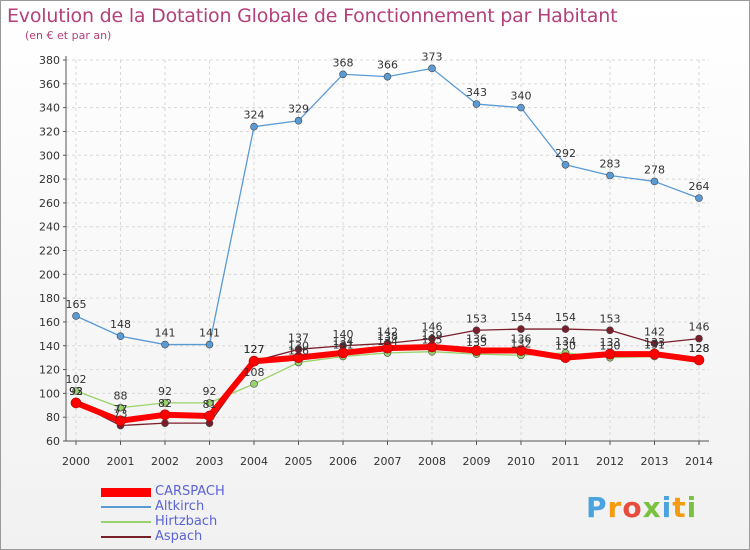  Describe the element at coordinates (432, 461) in the screenshot. I see `x-tick-2008: 2008` at that location.